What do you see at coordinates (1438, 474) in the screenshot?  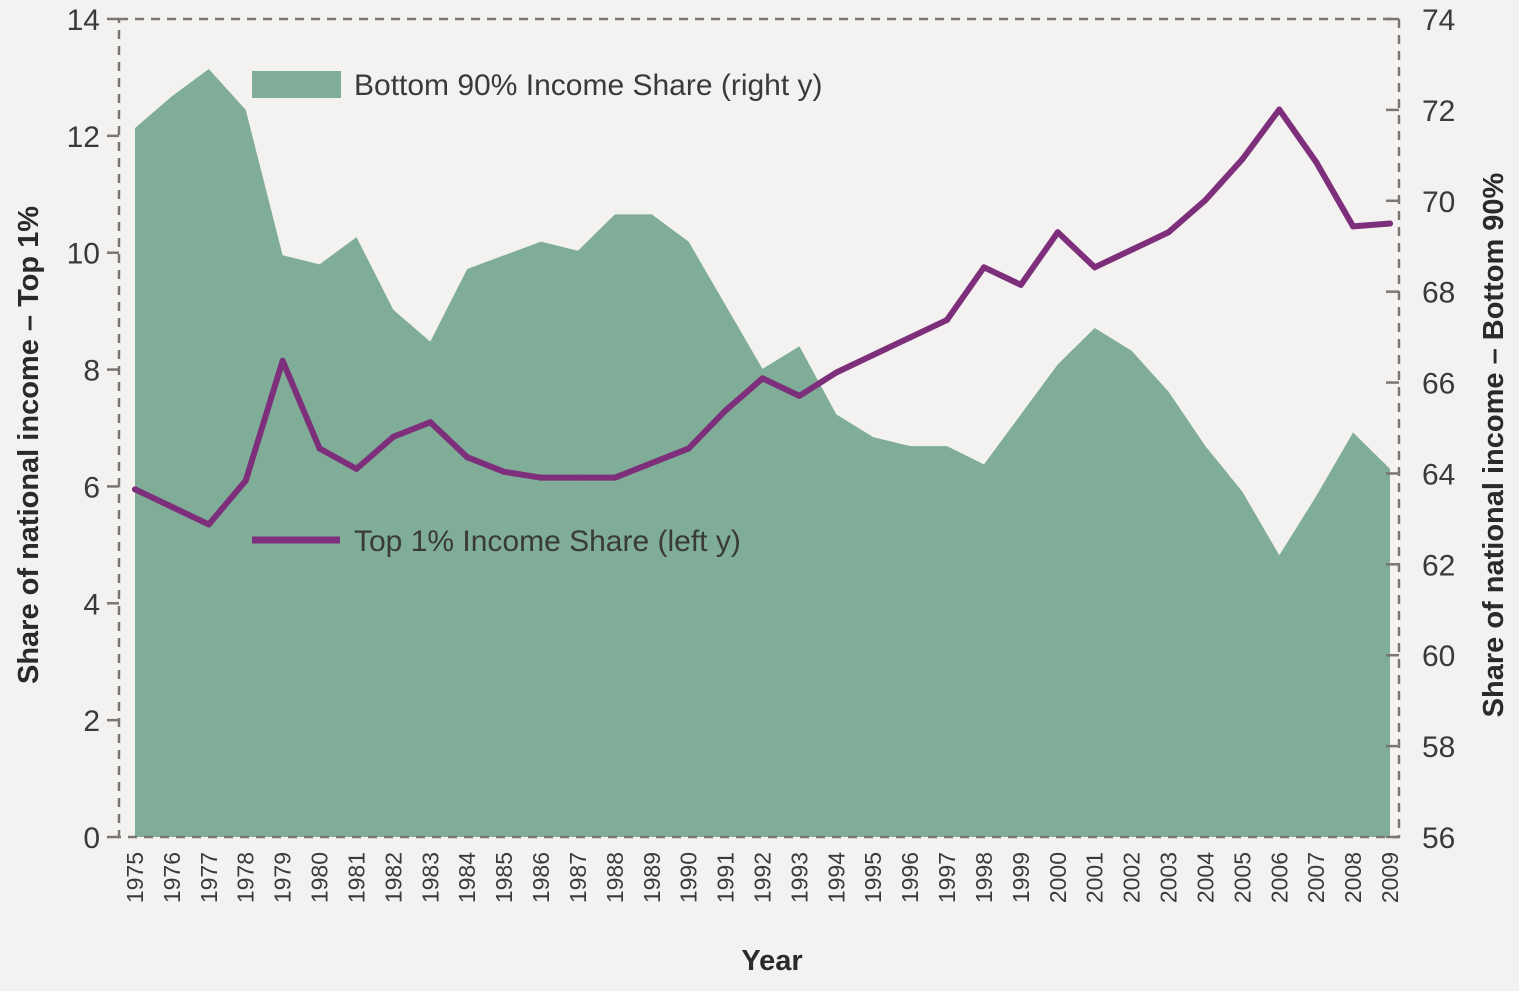 I see `right-tick-label: 64` at bounding box center [1438, 474].